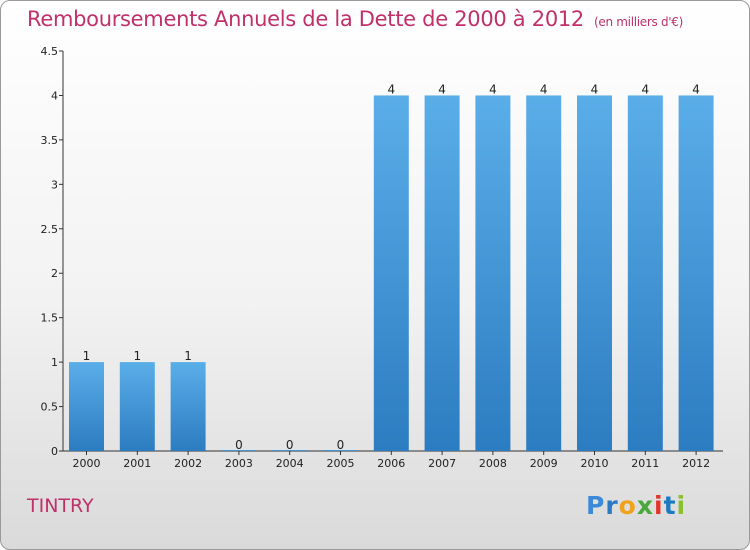  What do you see at coordinates (54, 95) in the screenshot?
I see `y-tick-label: 4` at bounding box center [54, 95].